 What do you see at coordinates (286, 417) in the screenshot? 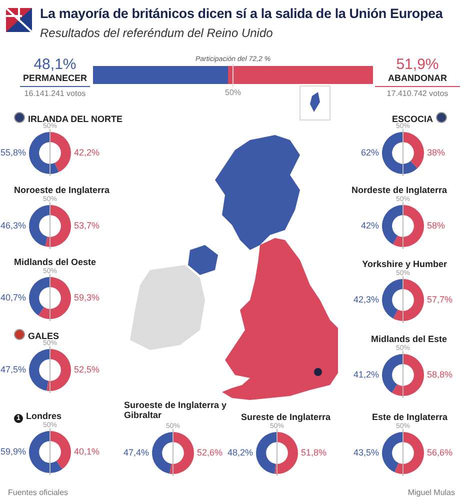
I see `chart-title: Sureste de Inglaterra` at bounding box center [286, 417].